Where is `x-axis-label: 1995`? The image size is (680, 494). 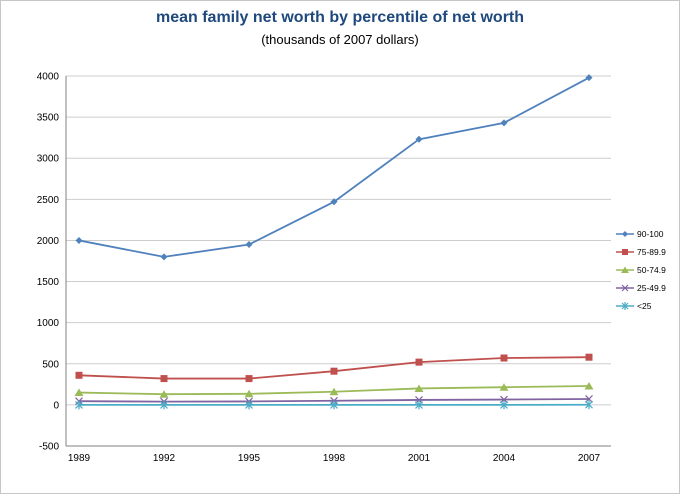 x-axis-label: 1995 is located at coordinates (249, 458).